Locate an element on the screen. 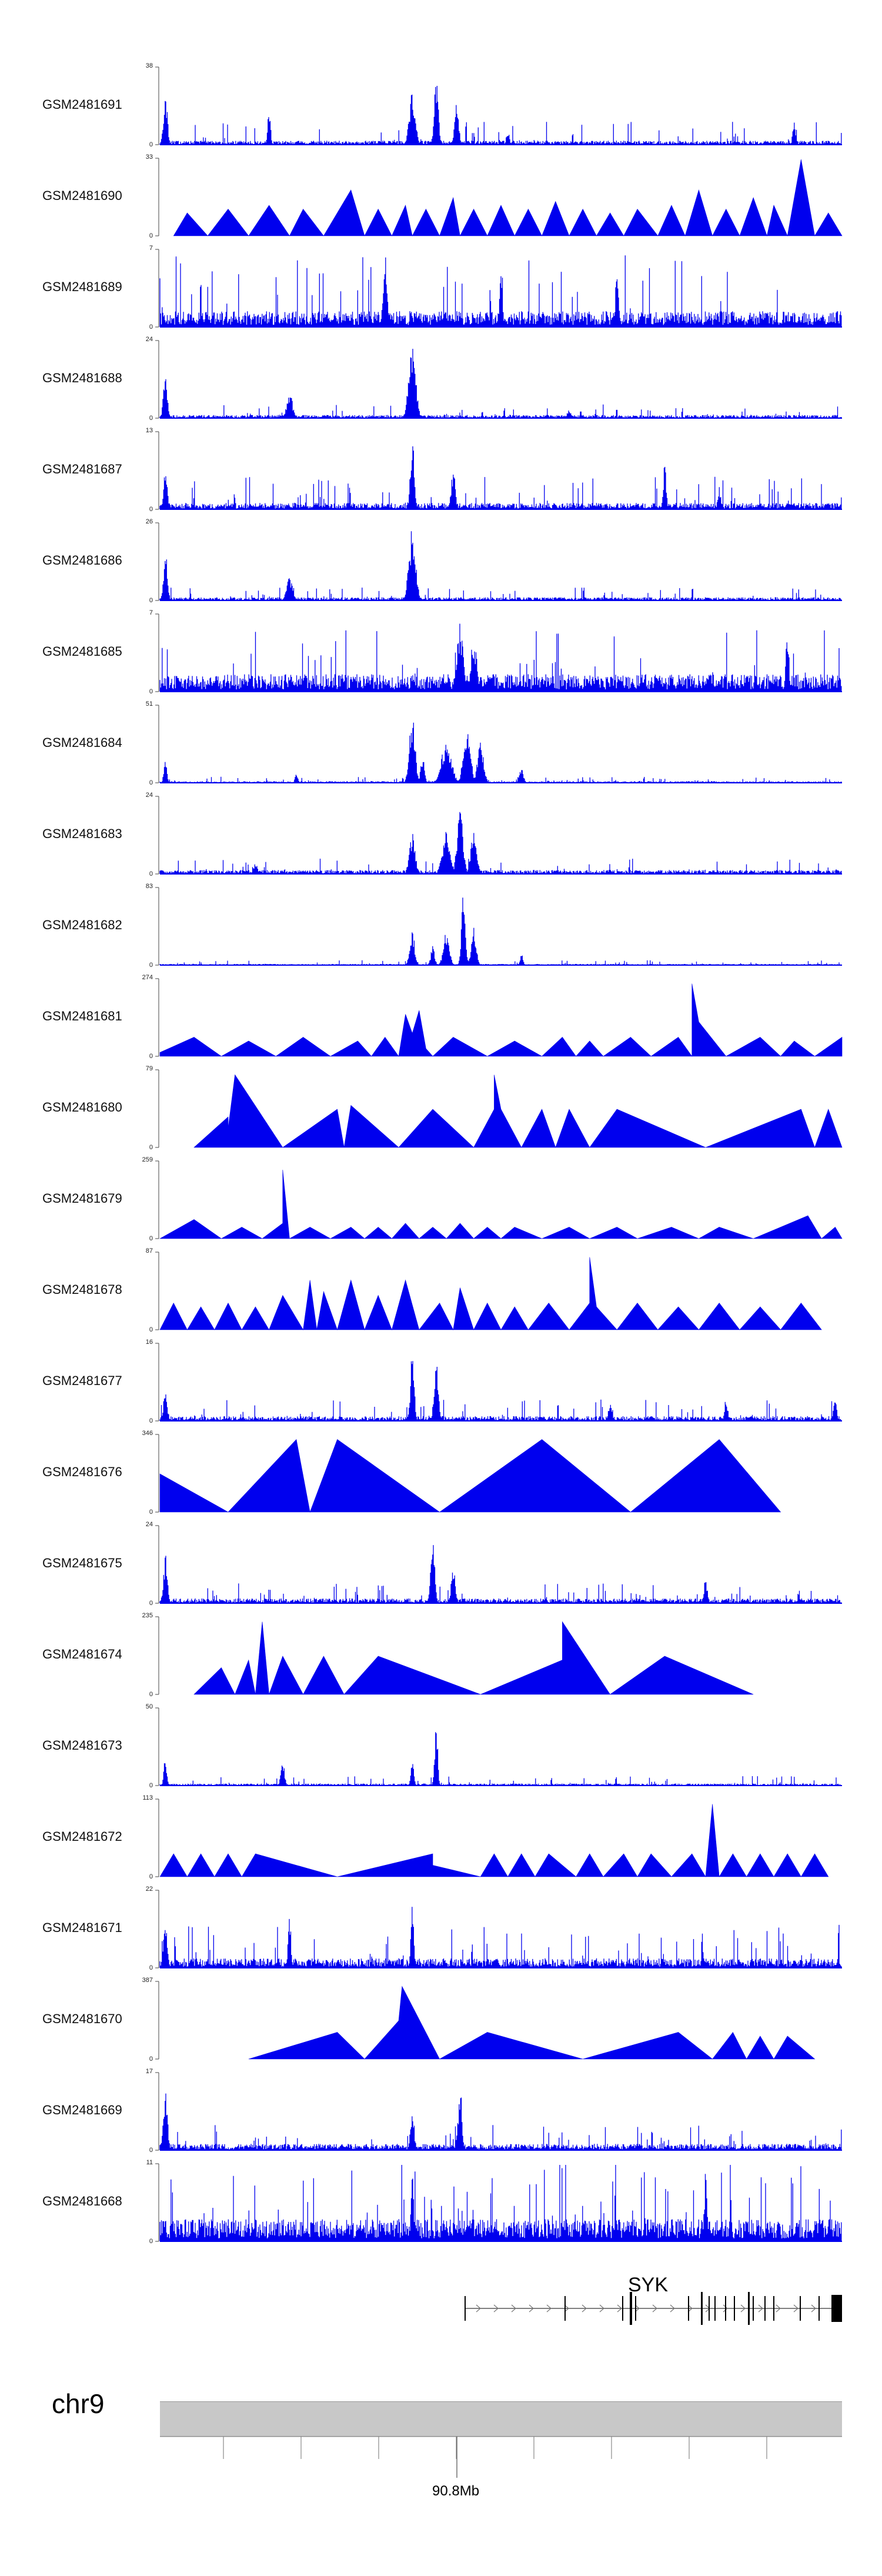  y-max-tick-label: 26 is located at coordinates (149, 521).